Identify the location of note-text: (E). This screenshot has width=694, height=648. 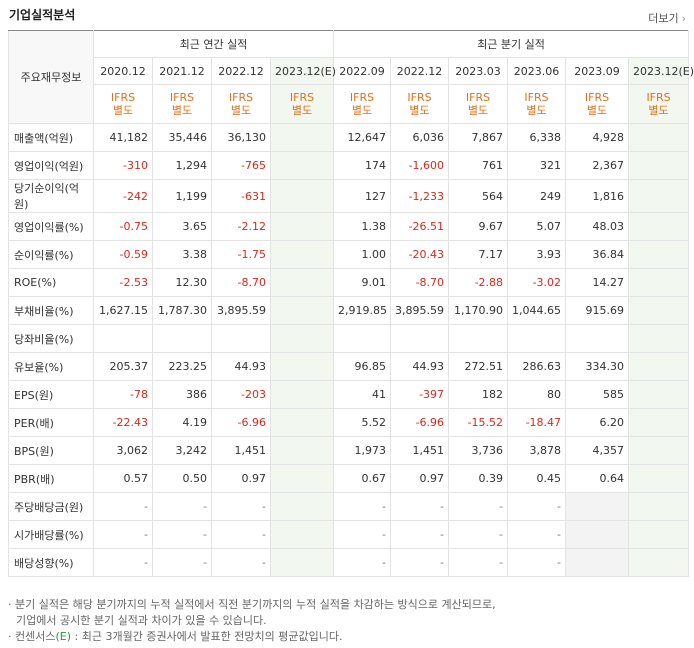
(63, 636).